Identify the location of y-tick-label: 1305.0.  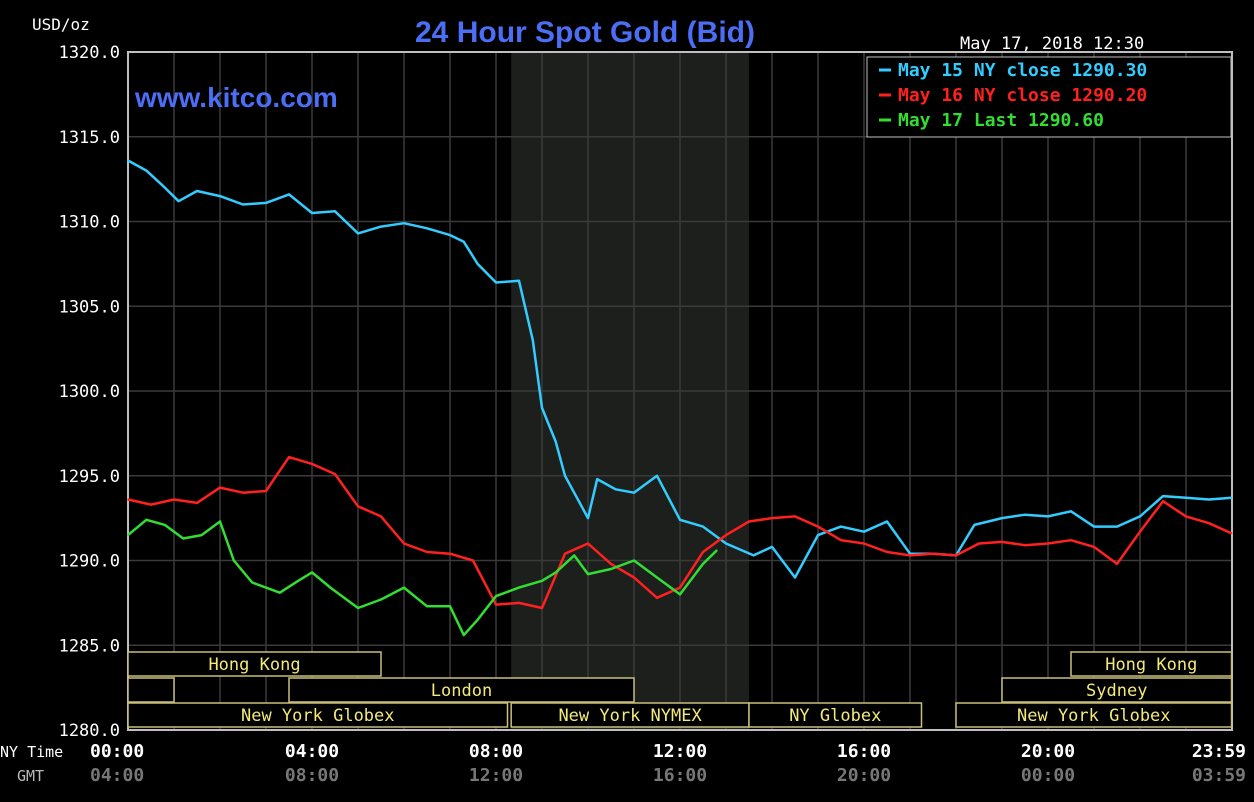
(89, 307).